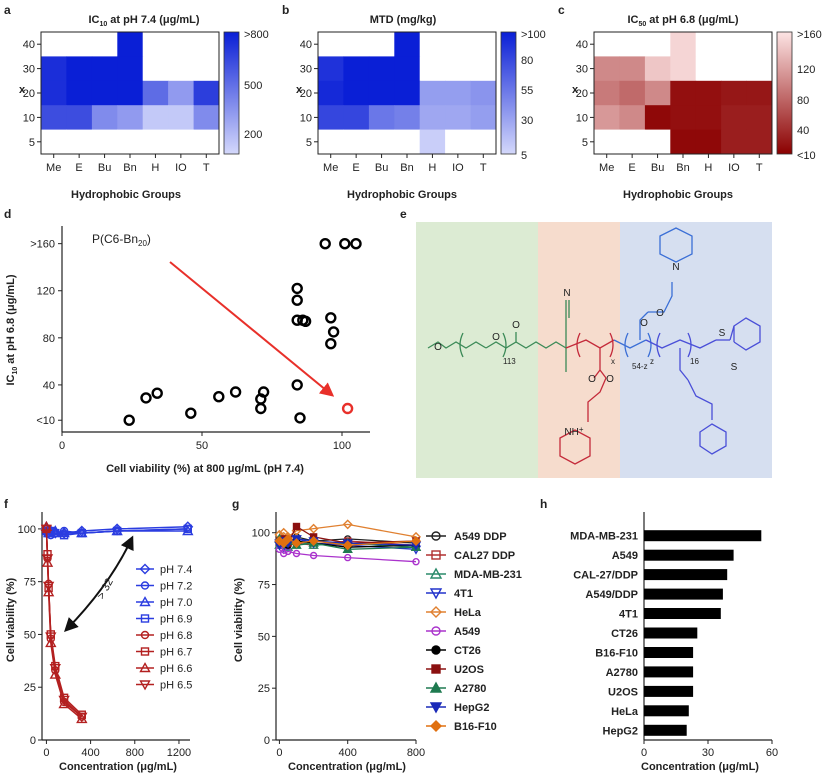 Image resolution: width=830 pixels, height=780 pixels. What do you see at coordinates (484, 556) in the screenshot?
I see `line-g-legend-label: CAL27 DDP` at bounding box center [484, 556].